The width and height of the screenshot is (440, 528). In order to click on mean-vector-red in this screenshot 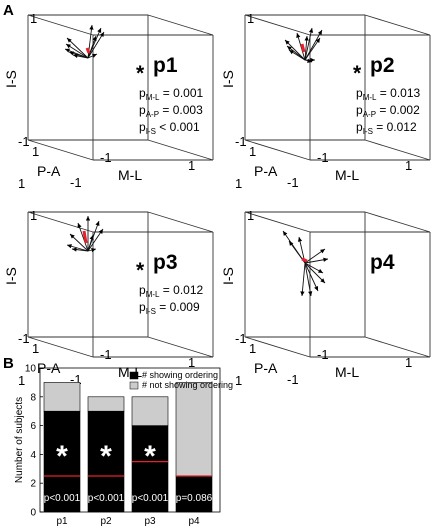, I will do `click(85, 237)`.